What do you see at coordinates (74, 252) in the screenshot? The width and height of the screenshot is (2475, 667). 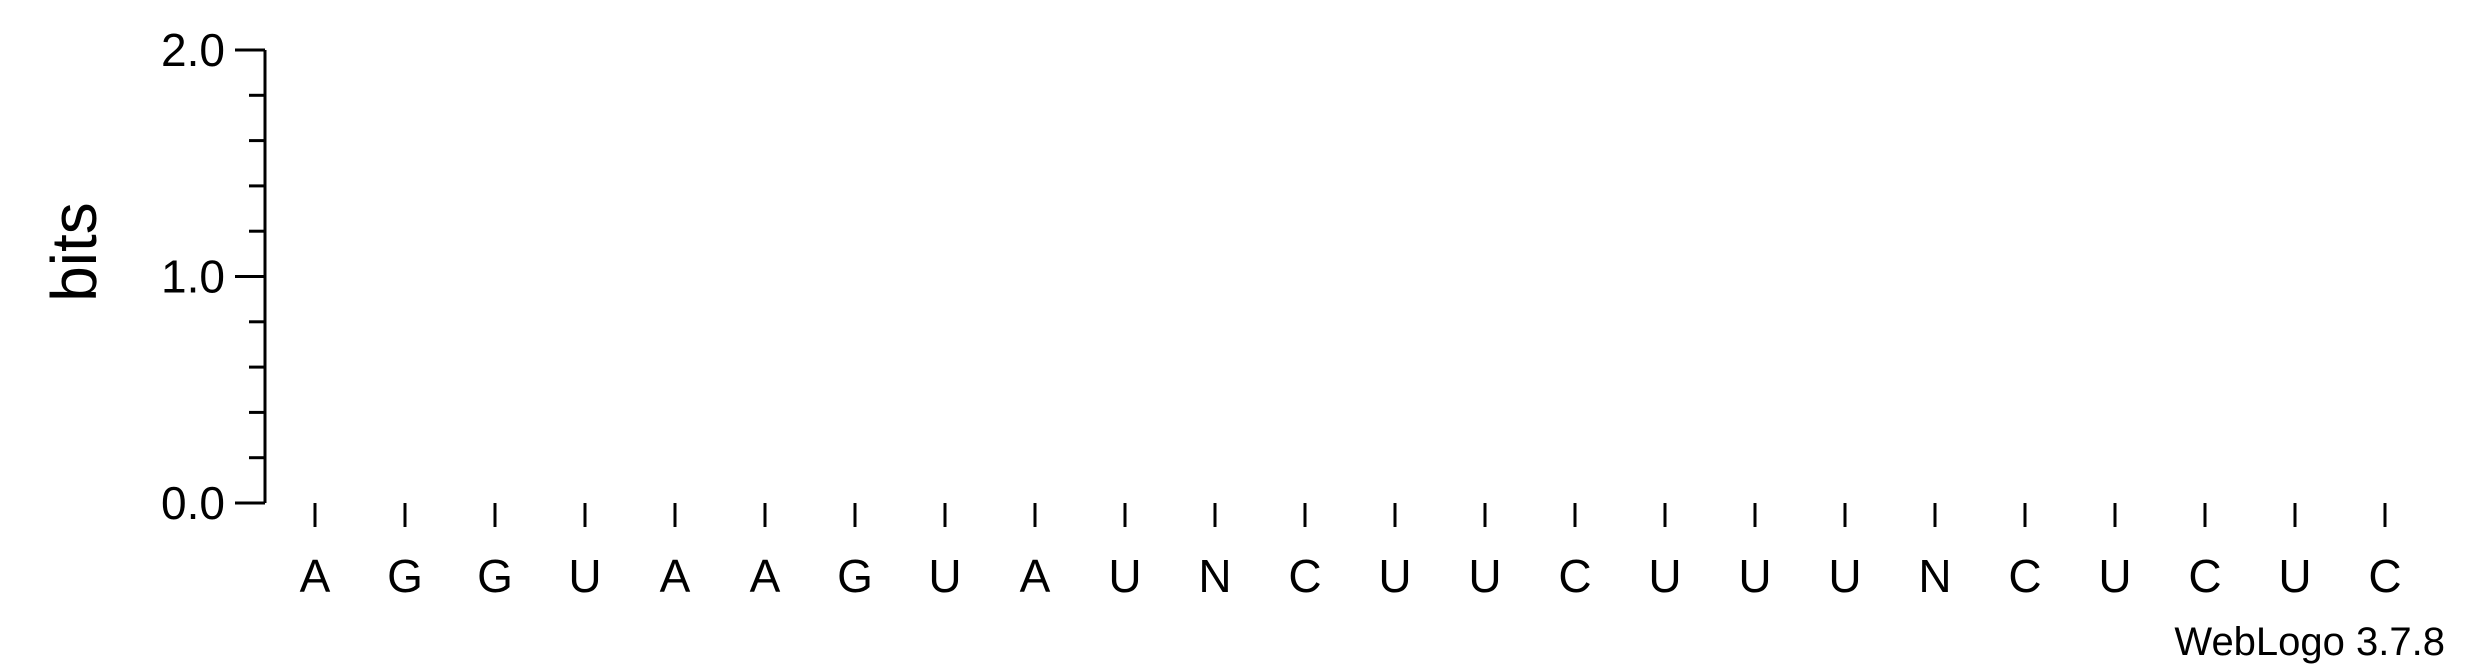 I see `y-axis-label: bits` at bounding box center [74, 252].